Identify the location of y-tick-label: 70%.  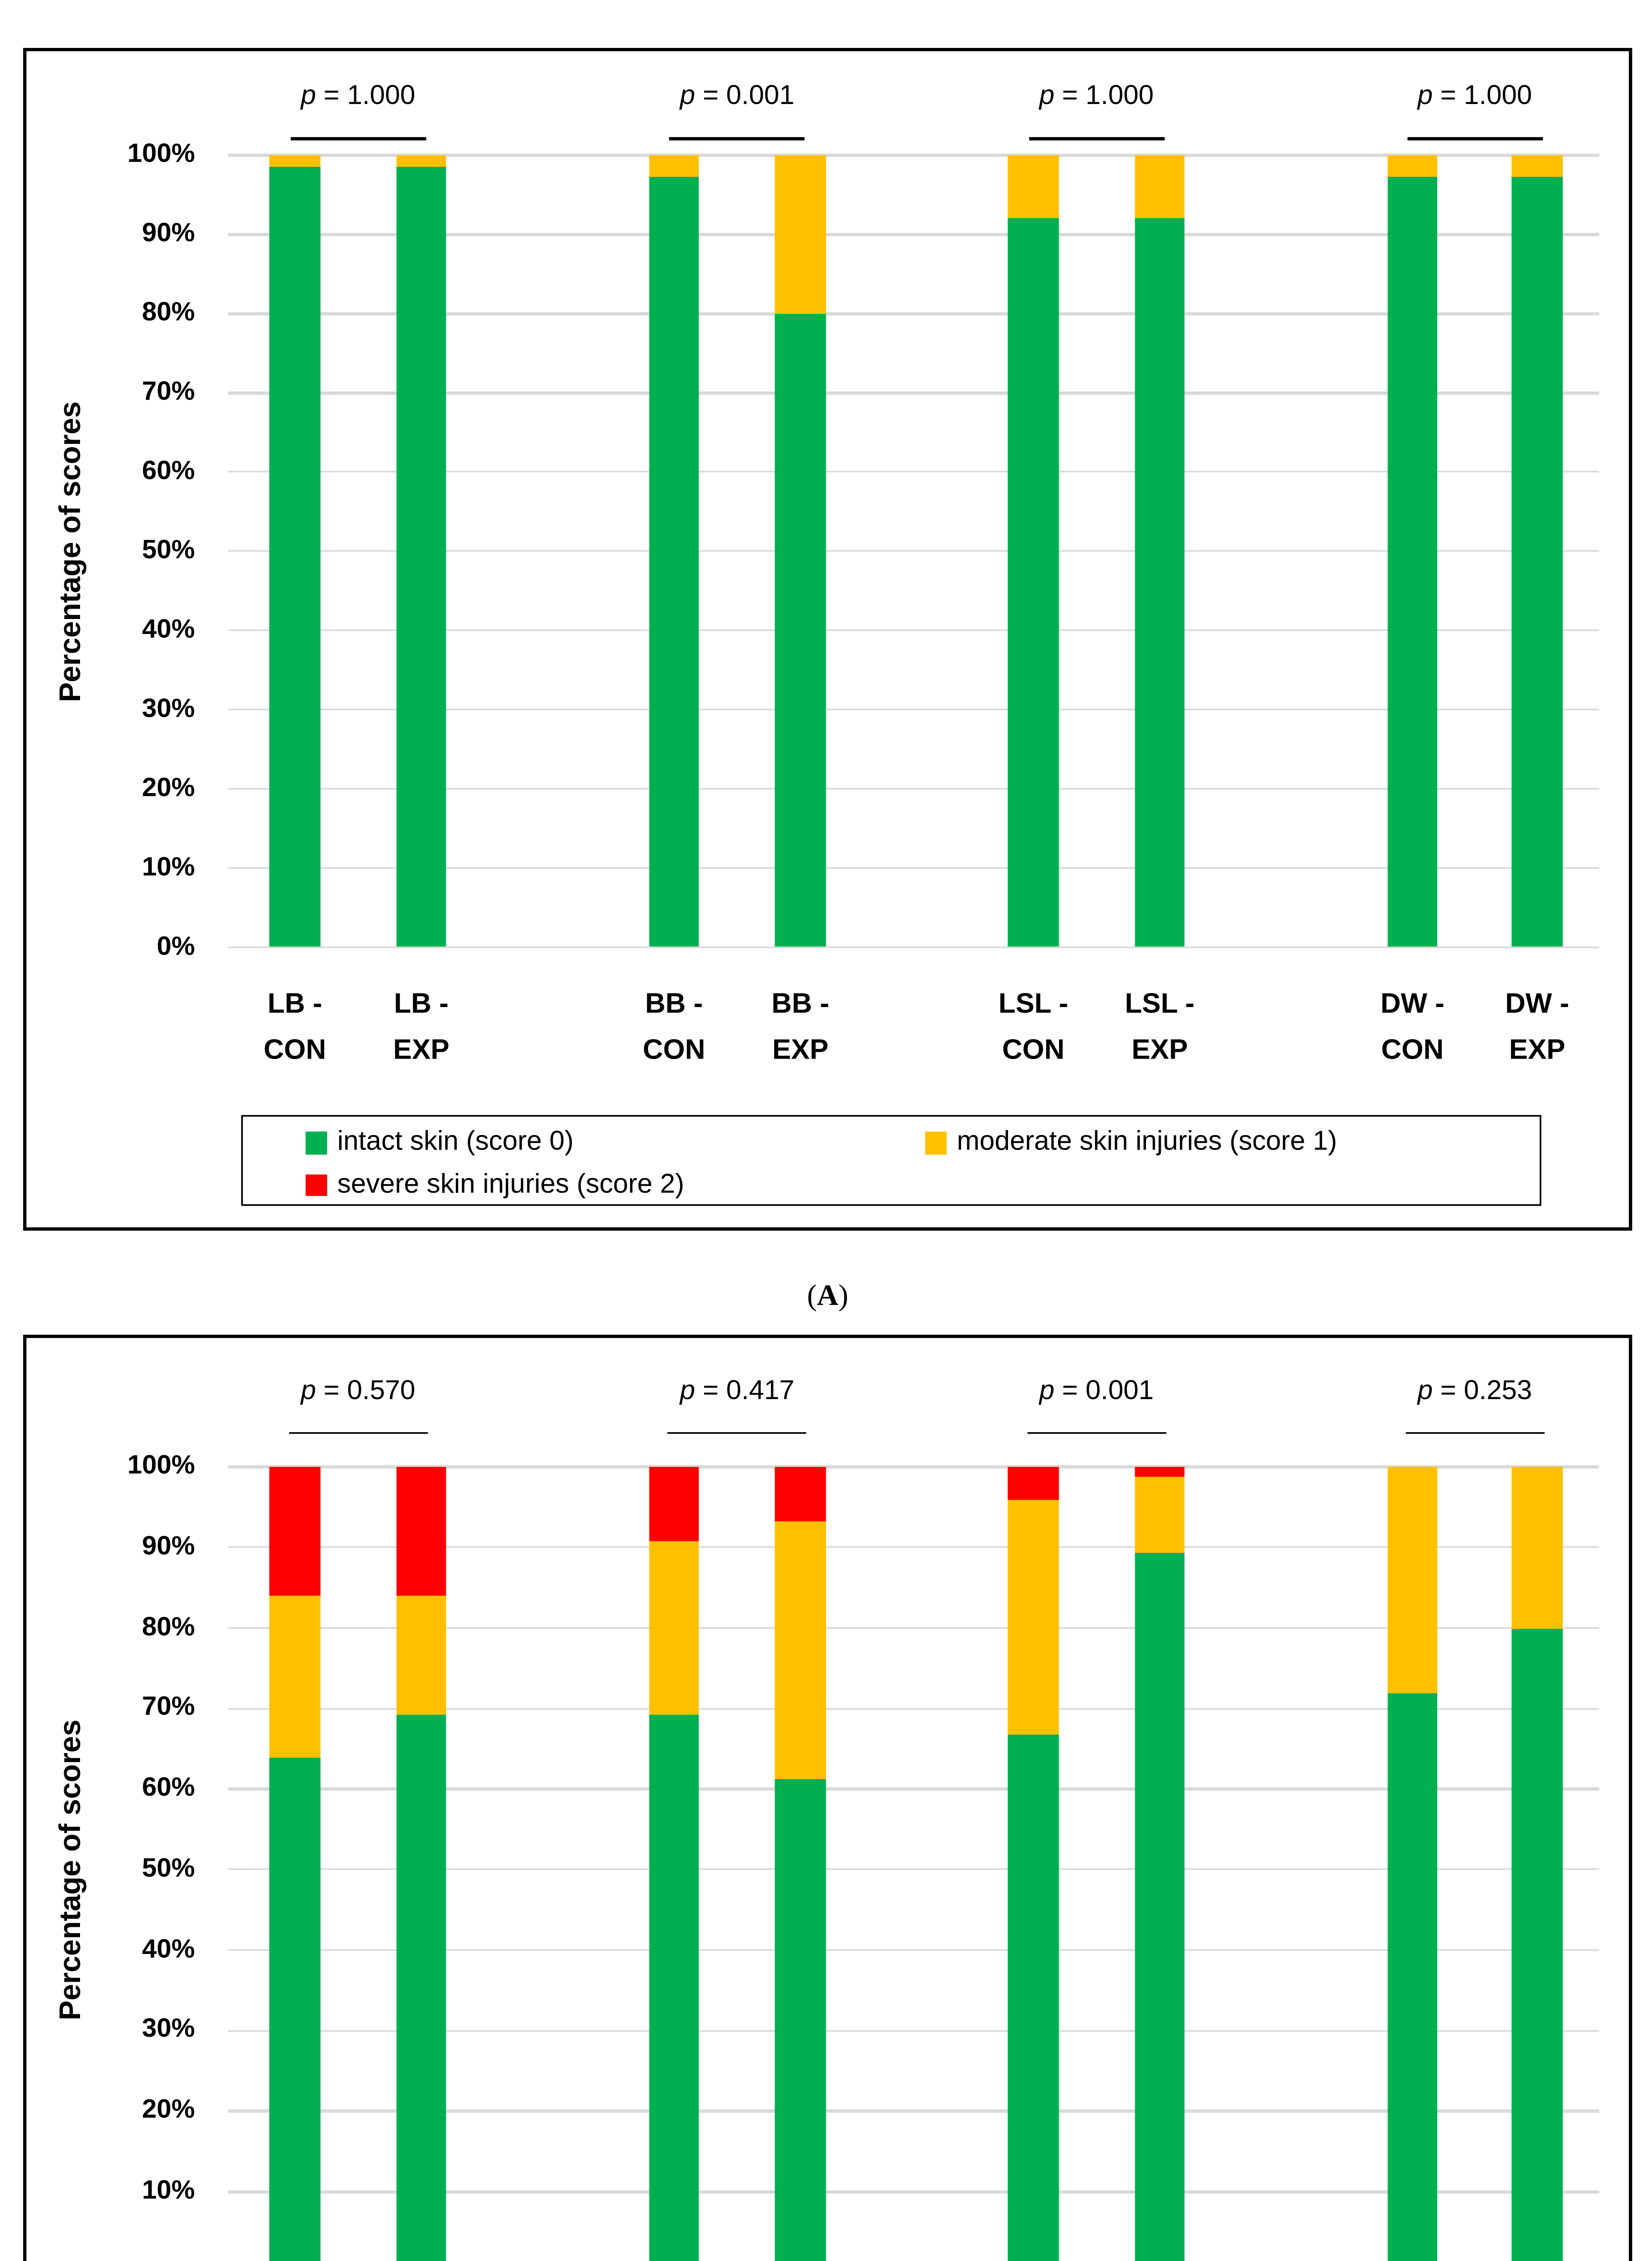
(168, 392).